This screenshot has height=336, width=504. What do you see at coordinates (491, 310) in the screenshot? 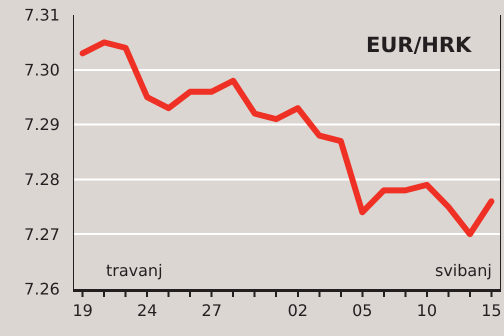
I see `x-tick-label: 15` at bounding box center [491, 310].